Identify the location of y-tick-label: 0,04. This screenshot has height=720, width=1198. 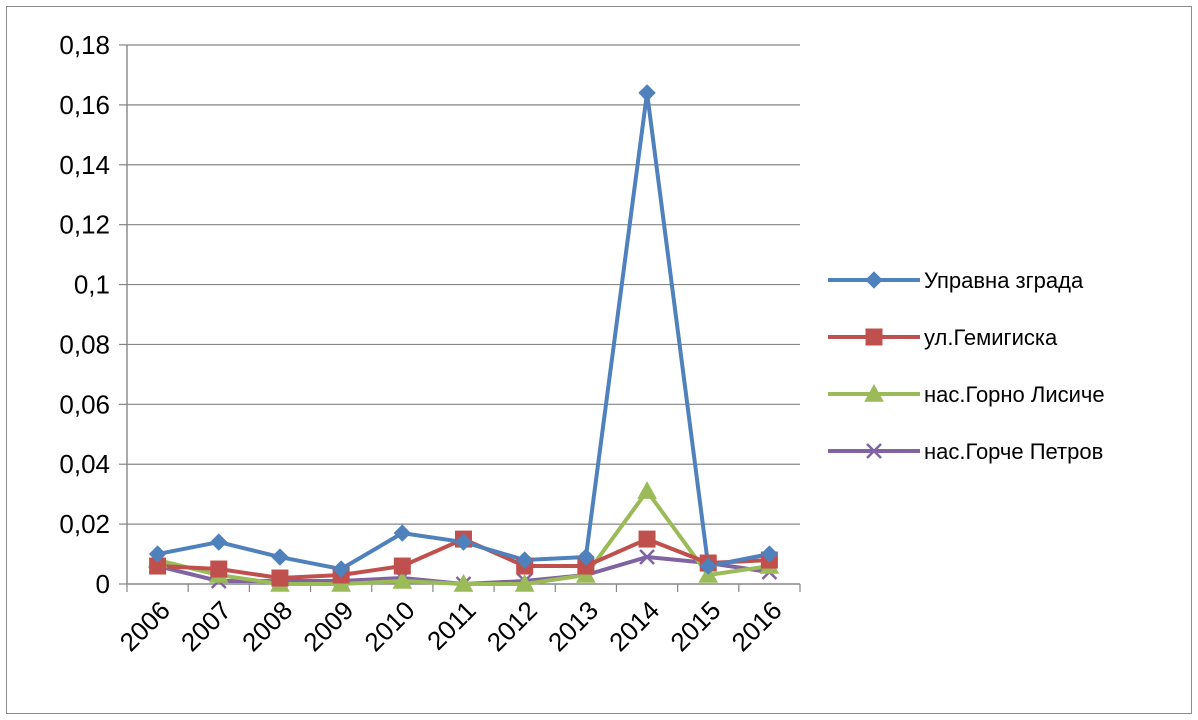
(84, 464).